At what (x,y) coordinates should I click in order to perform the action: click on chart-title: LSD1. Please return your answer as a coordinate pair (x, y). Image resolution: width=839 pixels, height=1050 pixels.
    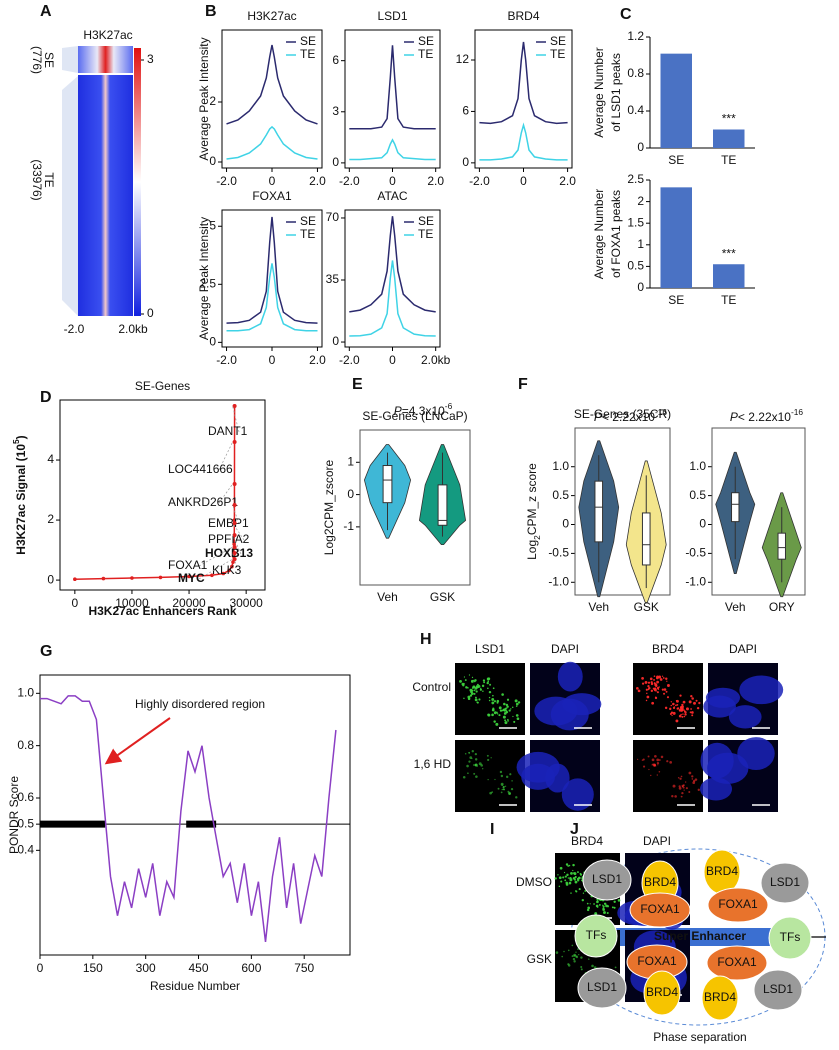
    Looking at the image, I should click on (392, 16).